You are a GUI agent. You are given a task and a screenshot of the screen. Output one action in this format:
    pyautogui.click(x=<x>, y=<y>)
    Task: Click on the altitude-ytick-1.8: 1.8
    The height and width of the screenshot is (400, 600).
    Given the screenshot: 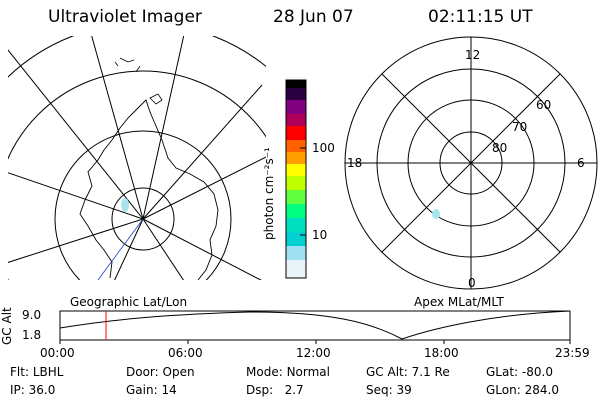 What is the action you would take?
    pyautogui.click(x=32, y=335)
    